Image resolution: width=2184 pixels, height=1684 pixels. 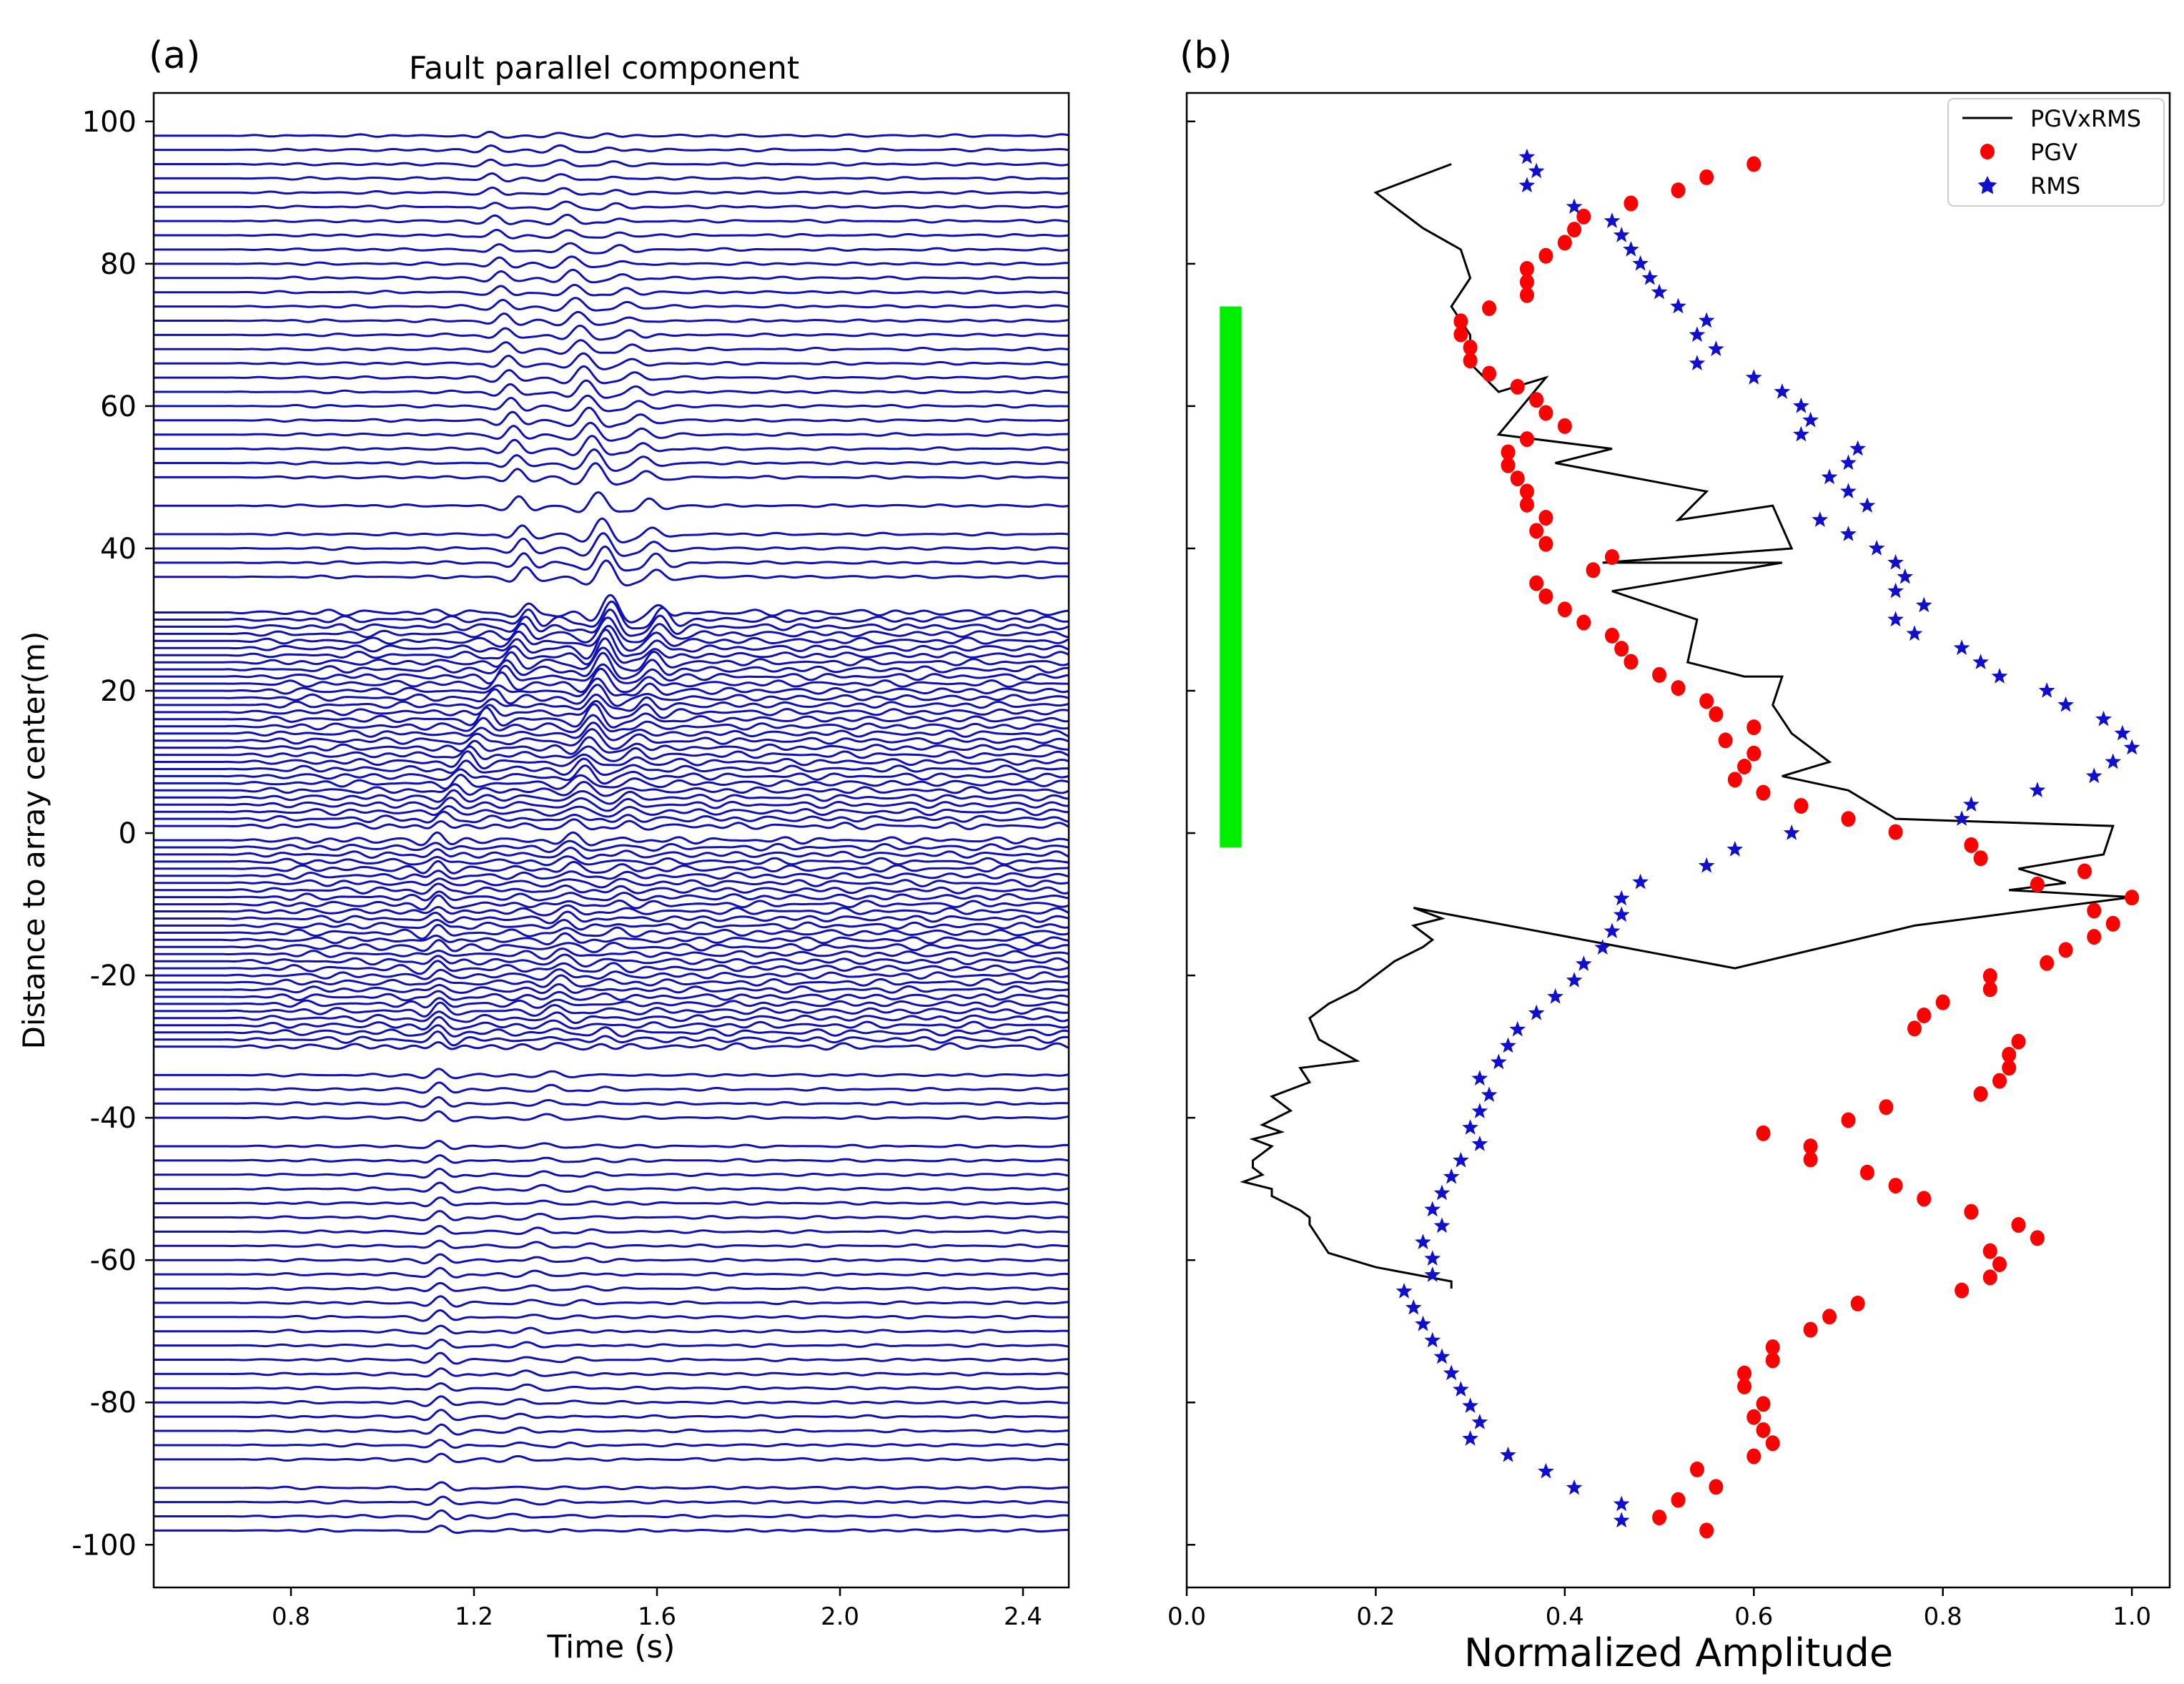 I want to click on panel-b-x-tick-label: 0.0, so click(x=1186, y=1616).